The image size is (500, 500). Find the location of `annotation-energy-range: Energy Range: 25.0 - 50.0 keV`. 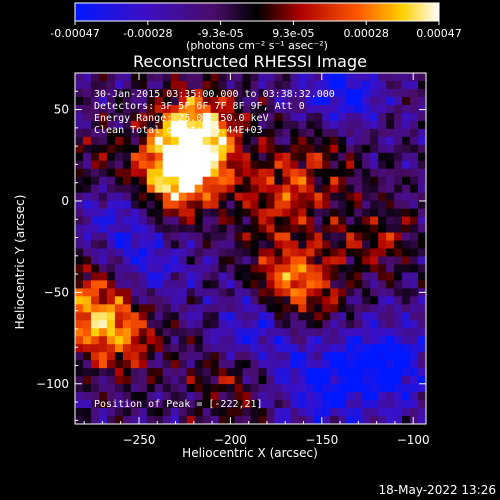

annotation-energy-range: Energy Range: 25.0 - 50.0 keV is located at coordinates (181, 118).